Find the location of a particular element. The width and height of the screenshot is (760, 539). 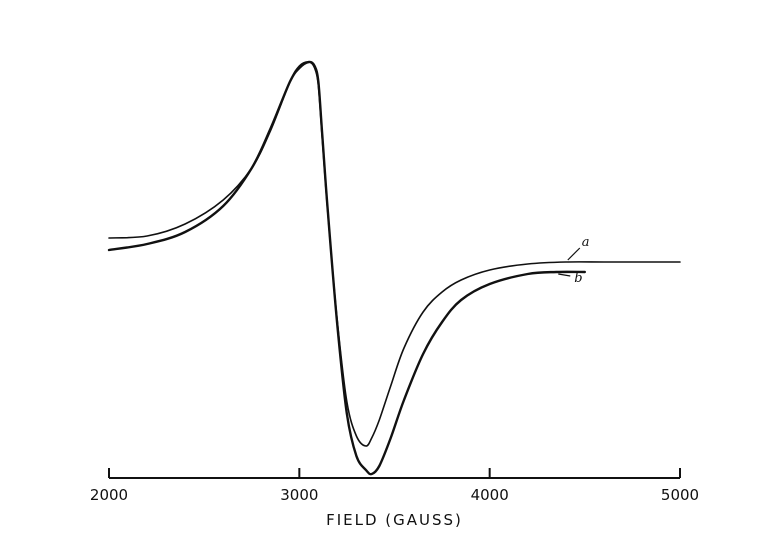

series-label-a: a is located at coordinates (586, 242).